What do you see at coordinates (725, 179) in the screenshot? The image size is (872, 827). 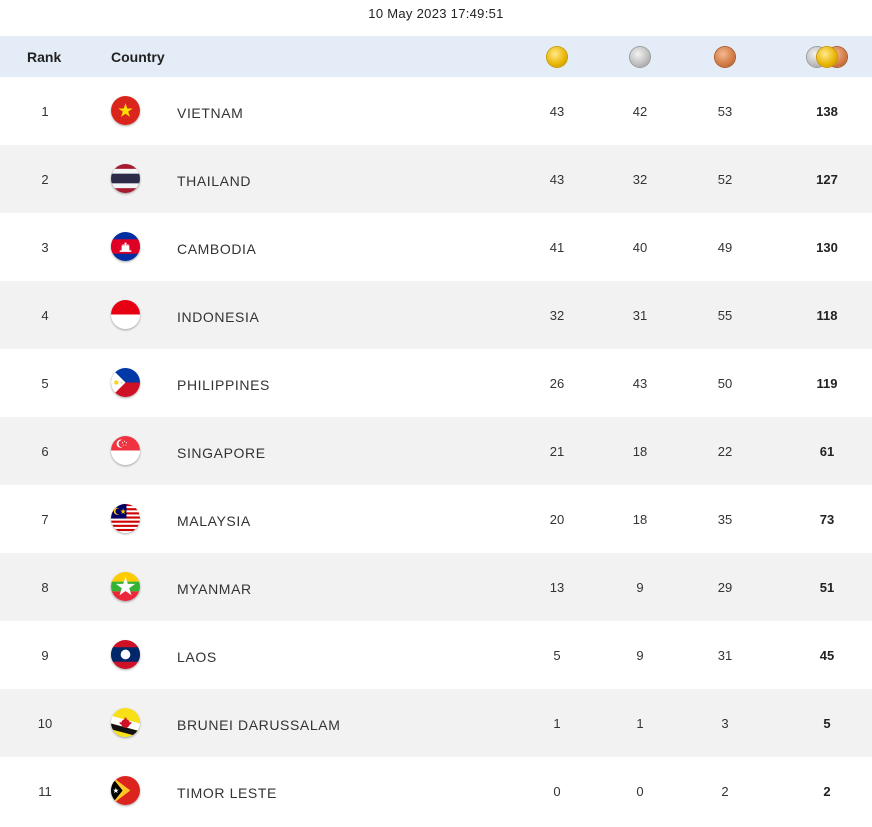 I see `bronze-count: 52` at bounding box center [725, 179].